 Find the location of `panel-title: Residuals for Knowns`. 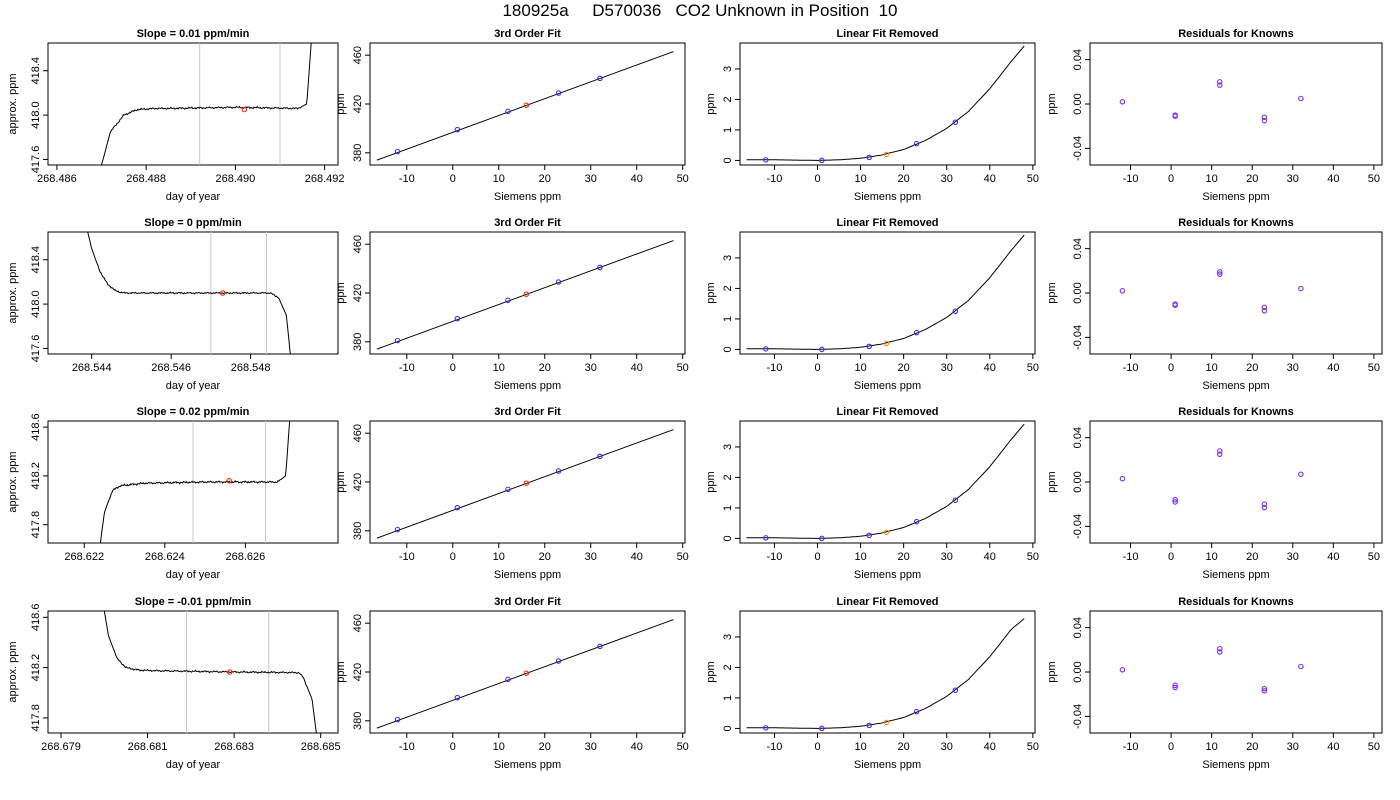

panel-title: Residuals for Knowns is located at coordinates (1236, 602).